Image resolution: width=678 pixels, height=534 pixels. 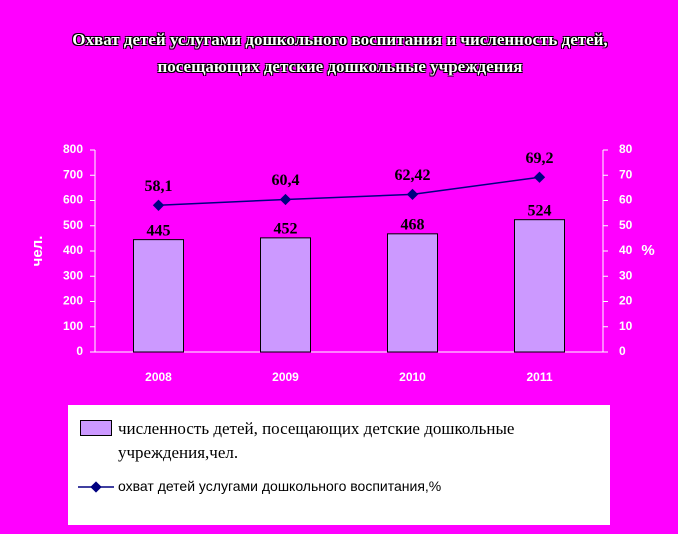 What do you see at coordinates (73, 200) in the screenshot?
I see `y-tick-label: 600` at bounding box center [73, 200].